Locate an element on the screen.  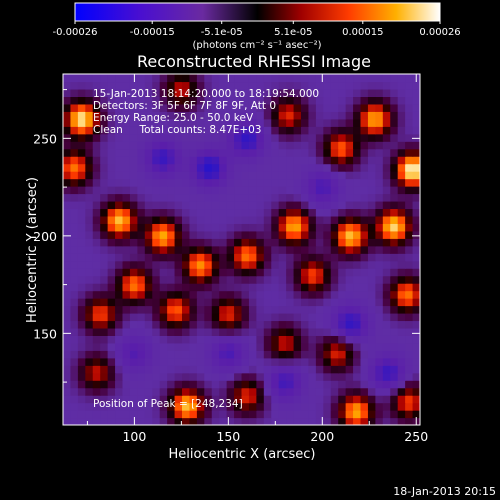
colorbar-tick-label: -0.00015 is located at coordinates (152, 32).